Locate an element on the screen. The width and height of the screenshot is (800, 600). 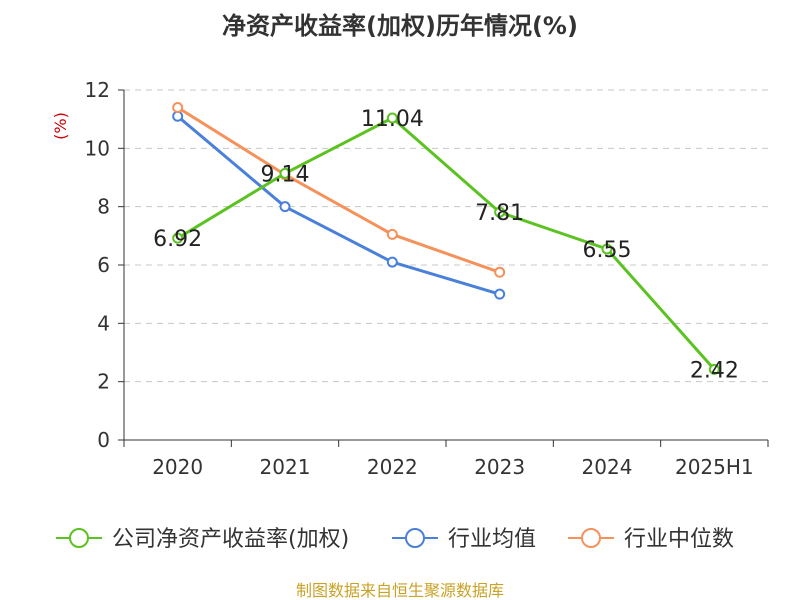
data-label-2020: 6.92 is located at coordinates (177, 239).